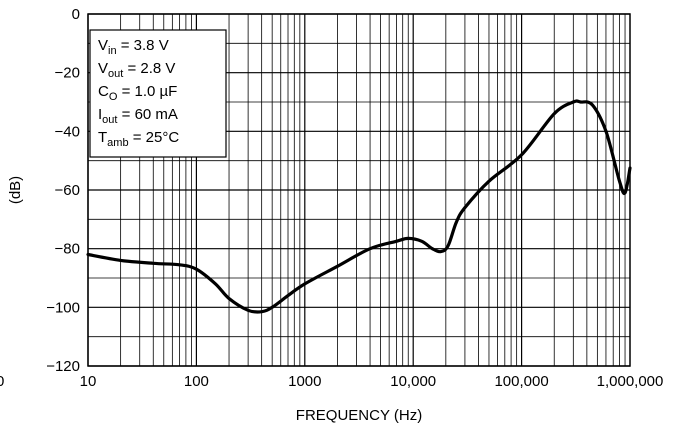  What do you see at coordinates (67, 73) in the screenshot?
I see `y-tick-label: −20` at bounding box center [67, 73].